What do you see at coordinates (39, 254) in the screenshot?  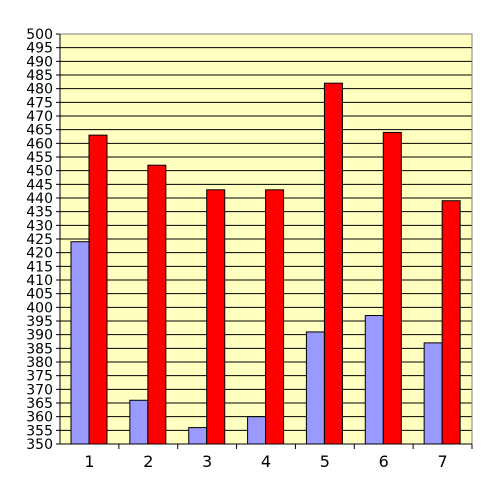 I see `y-tick-label: 420` at bounding box center [39, 254].